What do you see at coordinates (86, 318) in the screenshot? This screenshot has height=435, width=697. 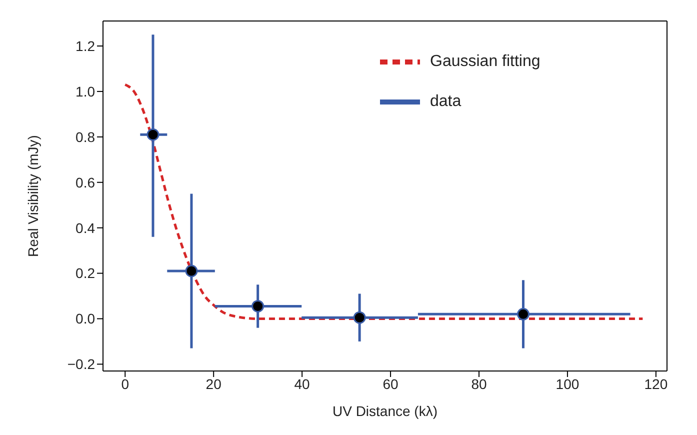 I see `y-tick-label: 0.0` at bounding box center [86, 318].